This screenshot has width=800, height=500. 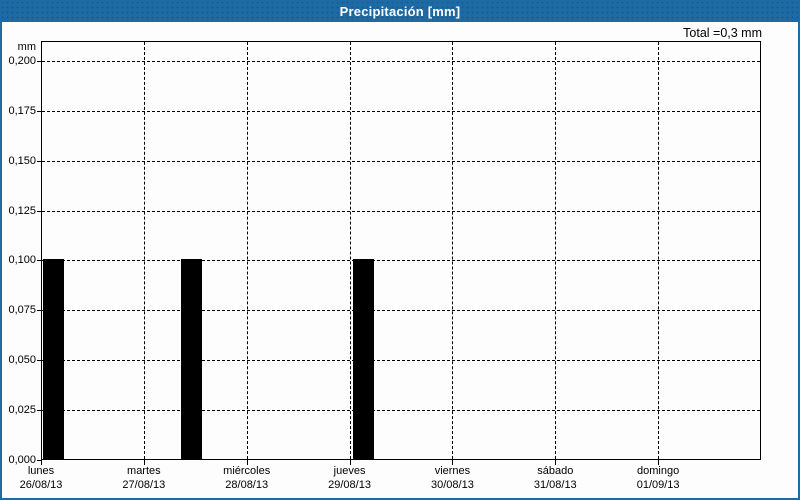 I want to click on total-label: Total =0,3 mm, so click(x=722, y=33).